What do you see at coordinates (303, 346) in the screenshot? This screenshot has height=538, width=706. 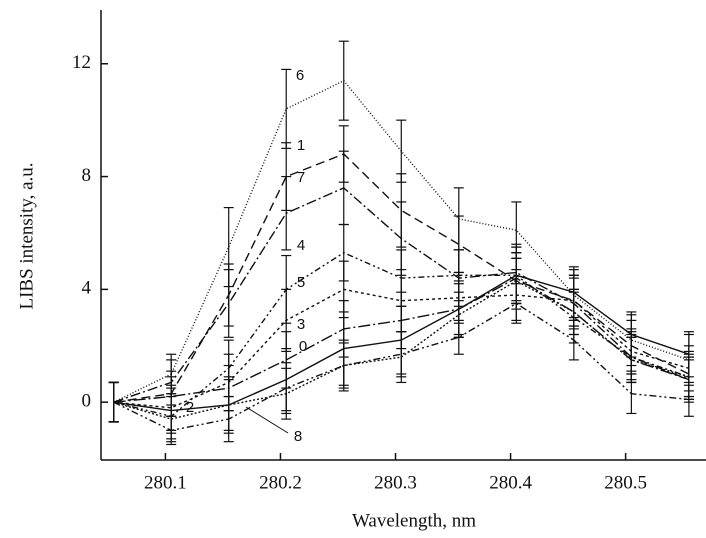 I see `series-label: 0` at bounding box center [303, 346].